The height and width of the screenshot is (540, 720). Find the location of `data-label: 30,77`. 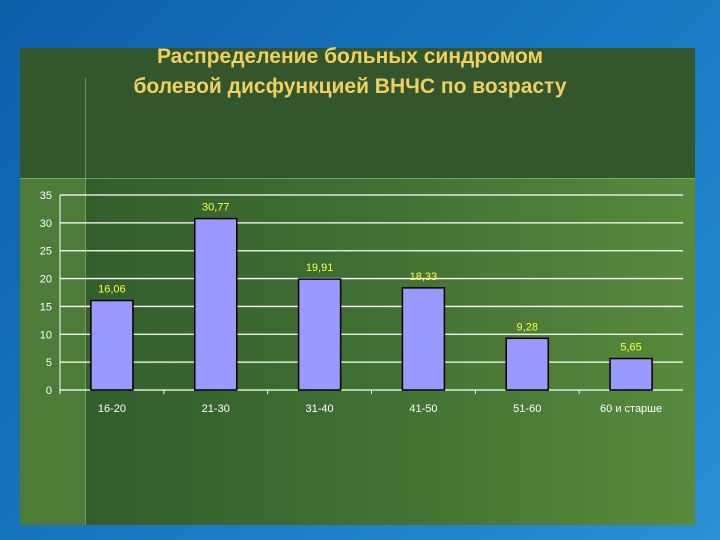

data-label: 30,77 is located at coordinates (216, 208).